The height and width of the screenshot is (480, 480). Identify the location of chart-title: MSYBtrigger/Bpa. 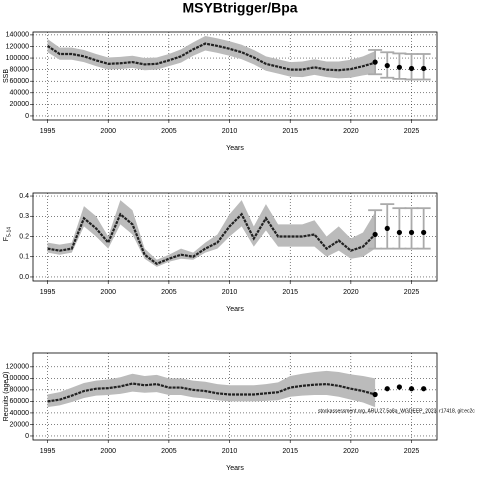
(239, 8).